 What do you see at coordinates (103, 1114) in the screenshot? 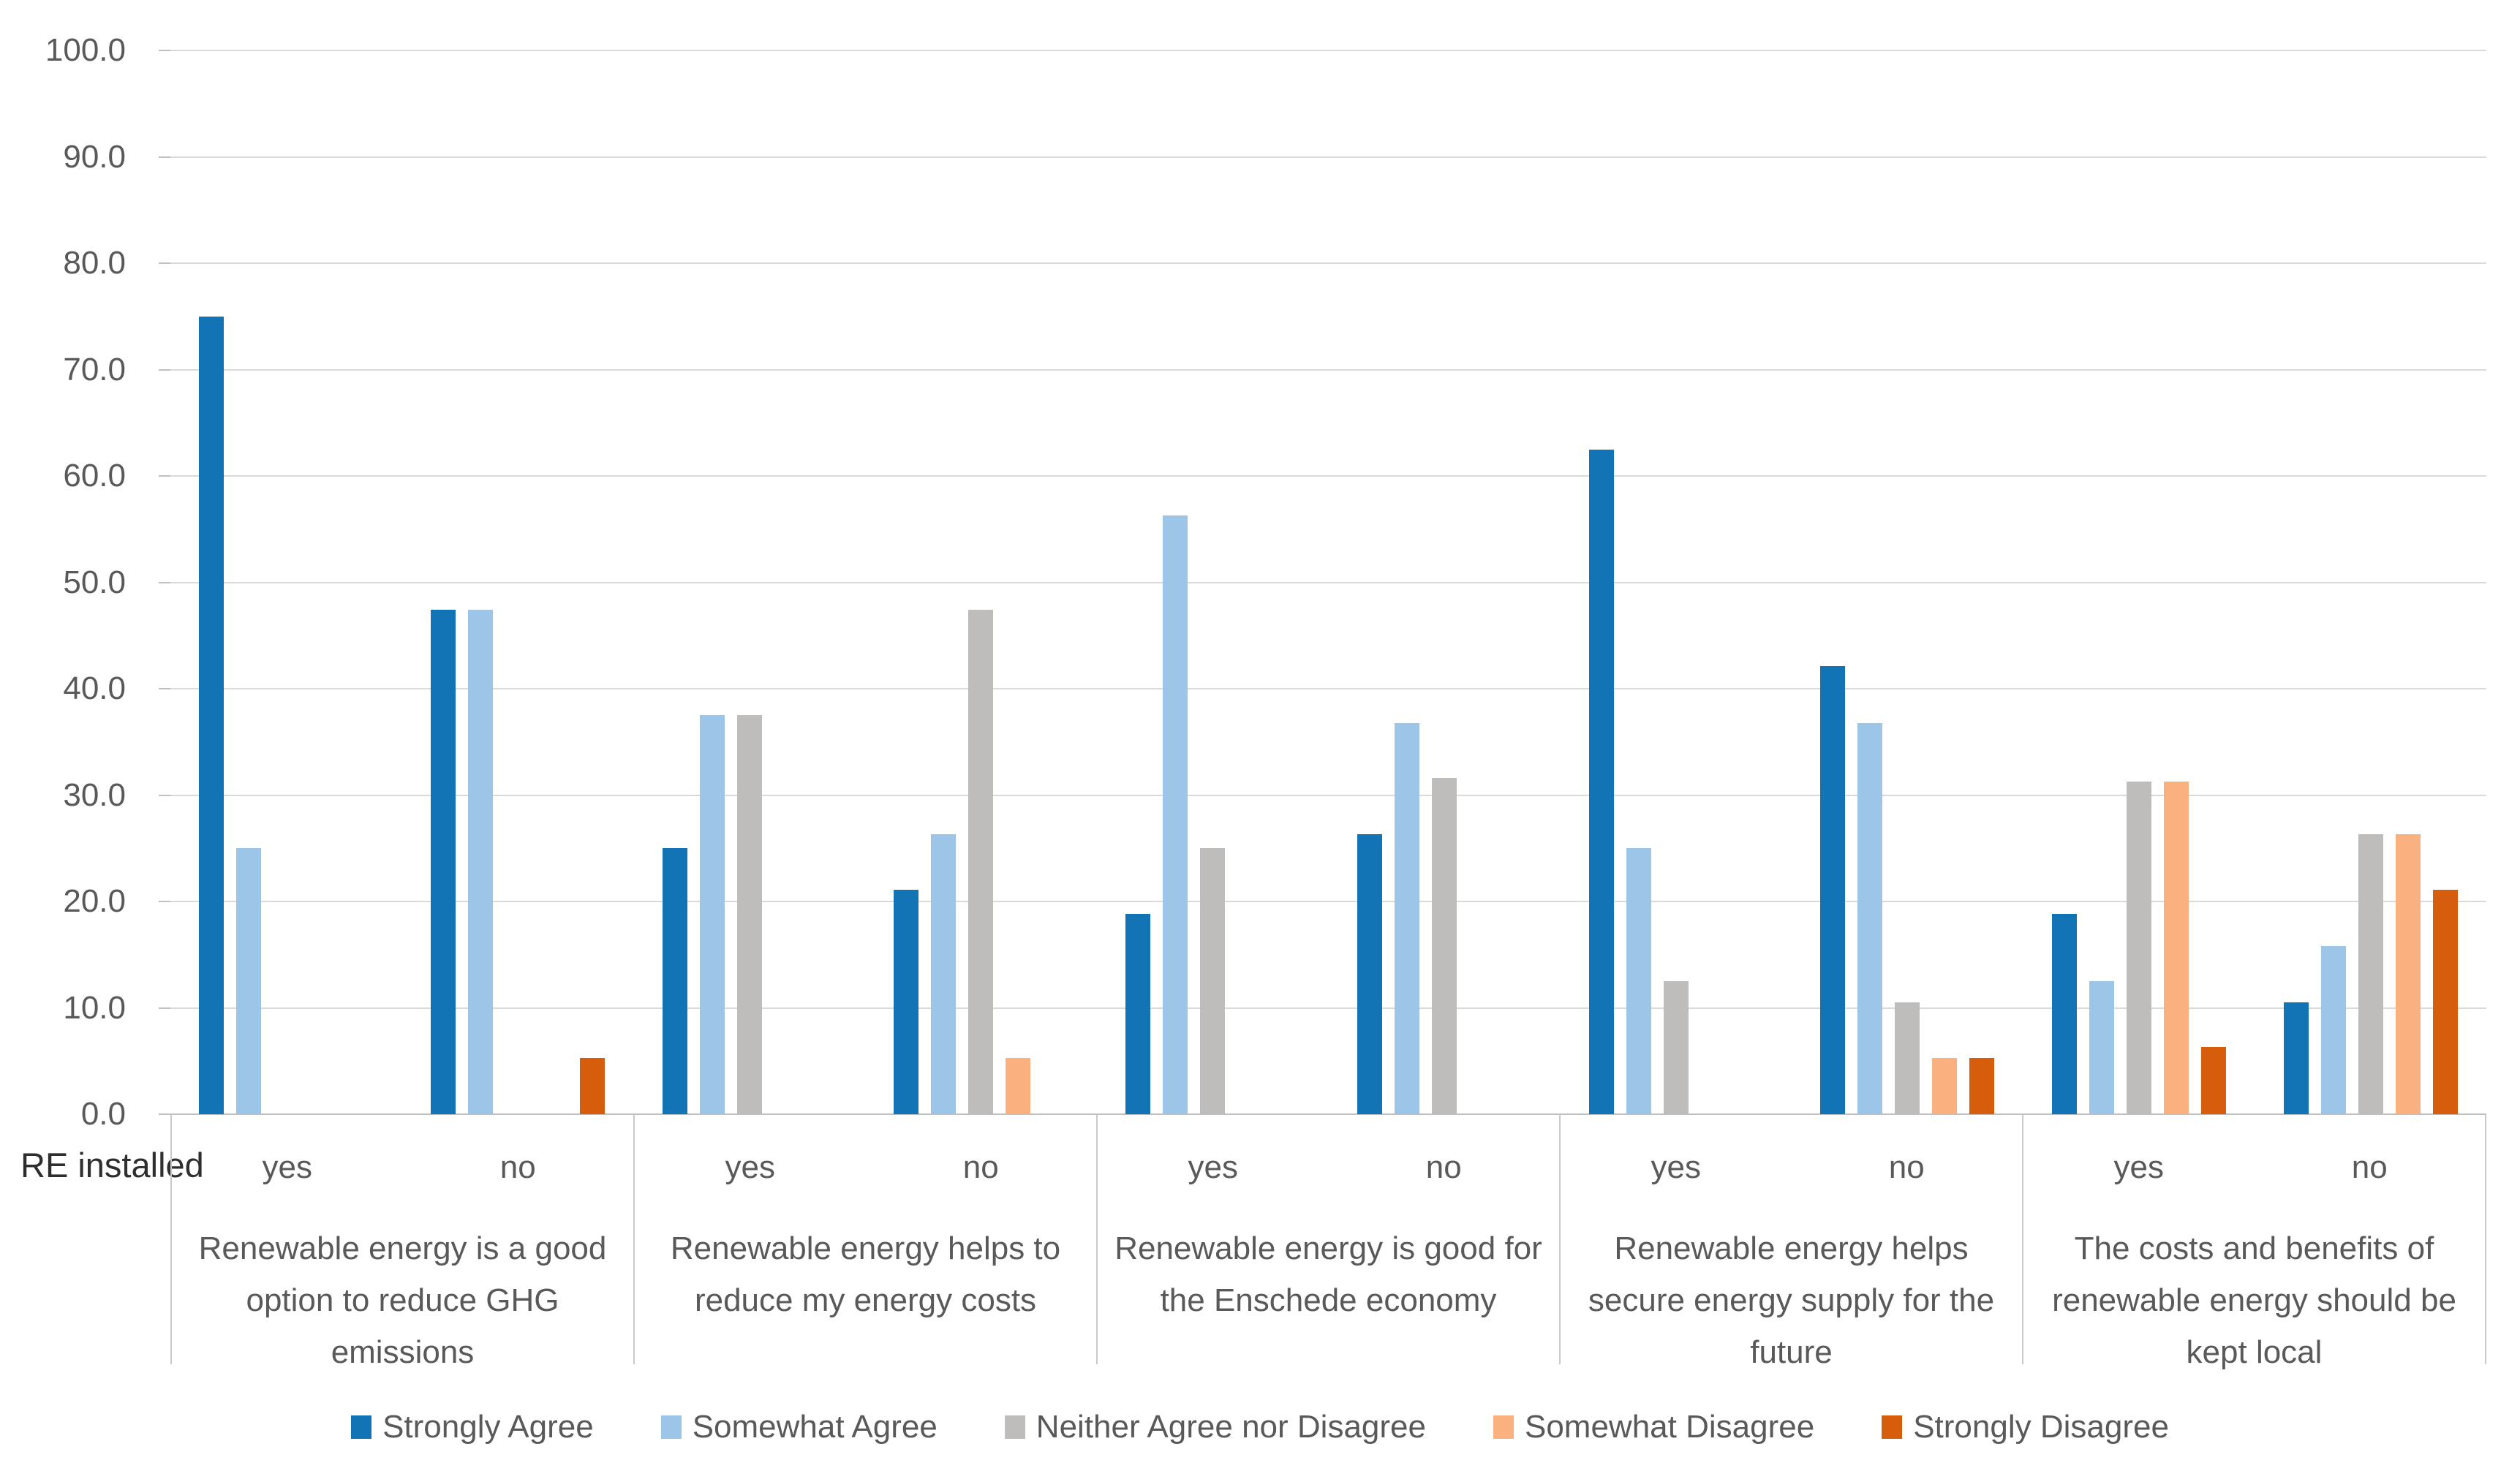
I see `y-tick-label: 0.0` at bounding box center [103, 1114].